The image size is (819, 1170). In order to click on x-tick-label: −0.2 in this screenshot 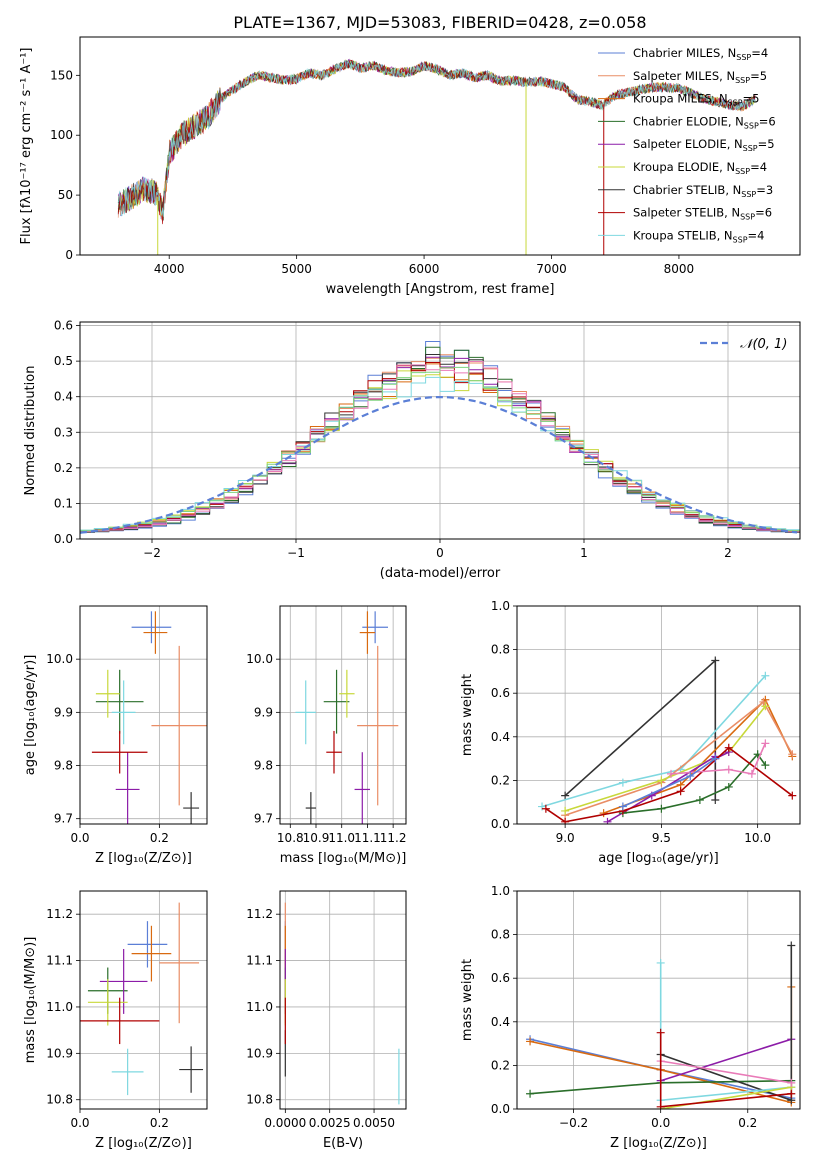, I will do `click(573, 1123)`.